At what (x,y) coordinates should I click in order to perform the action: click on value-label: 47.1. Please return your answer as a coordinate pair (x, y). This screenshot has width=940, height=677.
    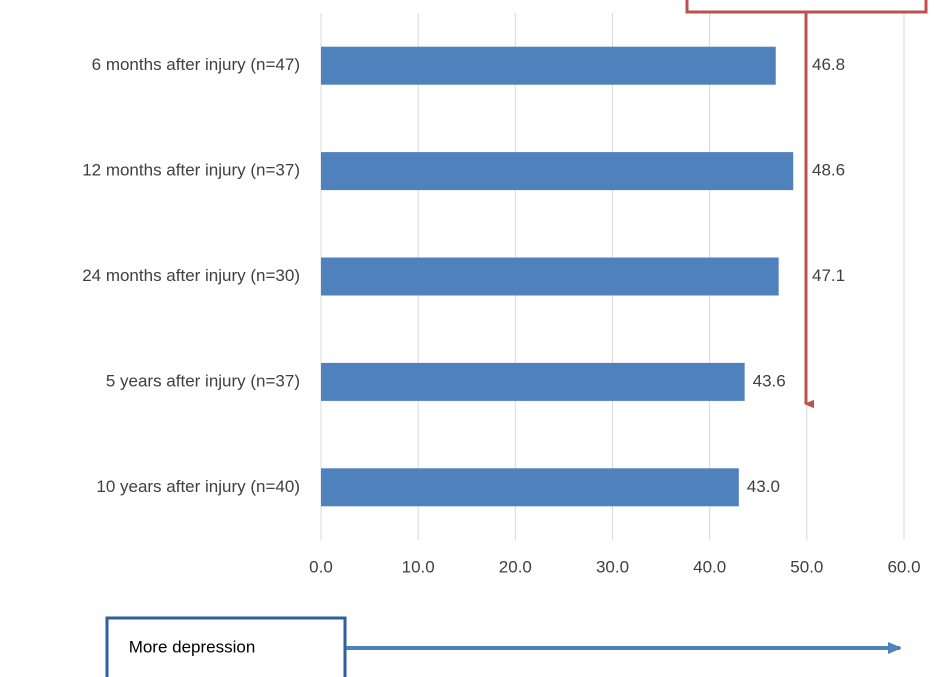
    Looking at the image, I should click on (828, 275).